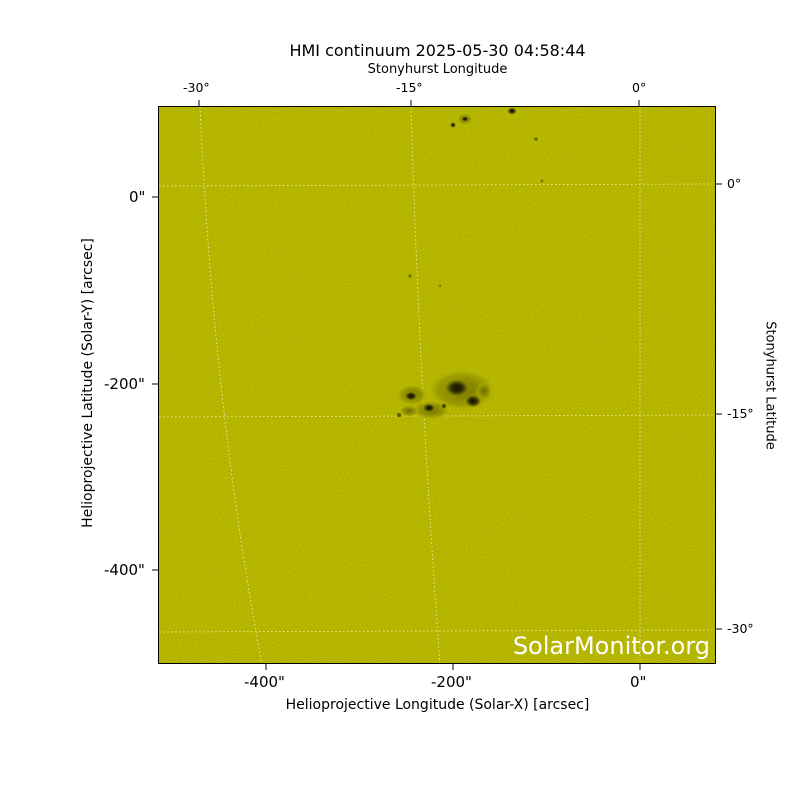  Describe the element at coordinates (196, 87) in the screenshot. I see `top-tick-label: -30°` at that location.